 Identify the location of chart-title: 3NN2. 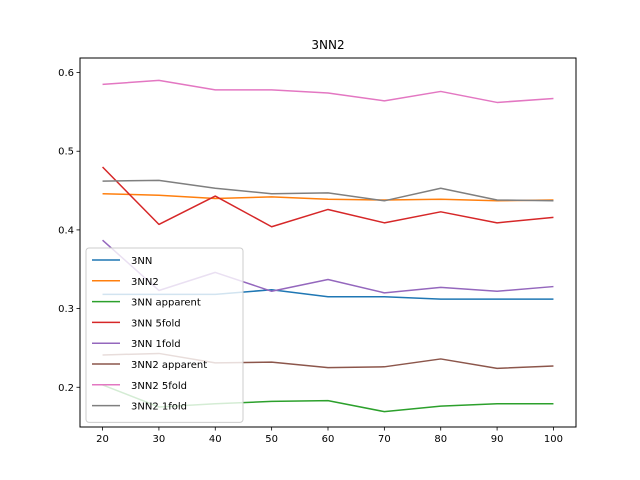
(327, 45).